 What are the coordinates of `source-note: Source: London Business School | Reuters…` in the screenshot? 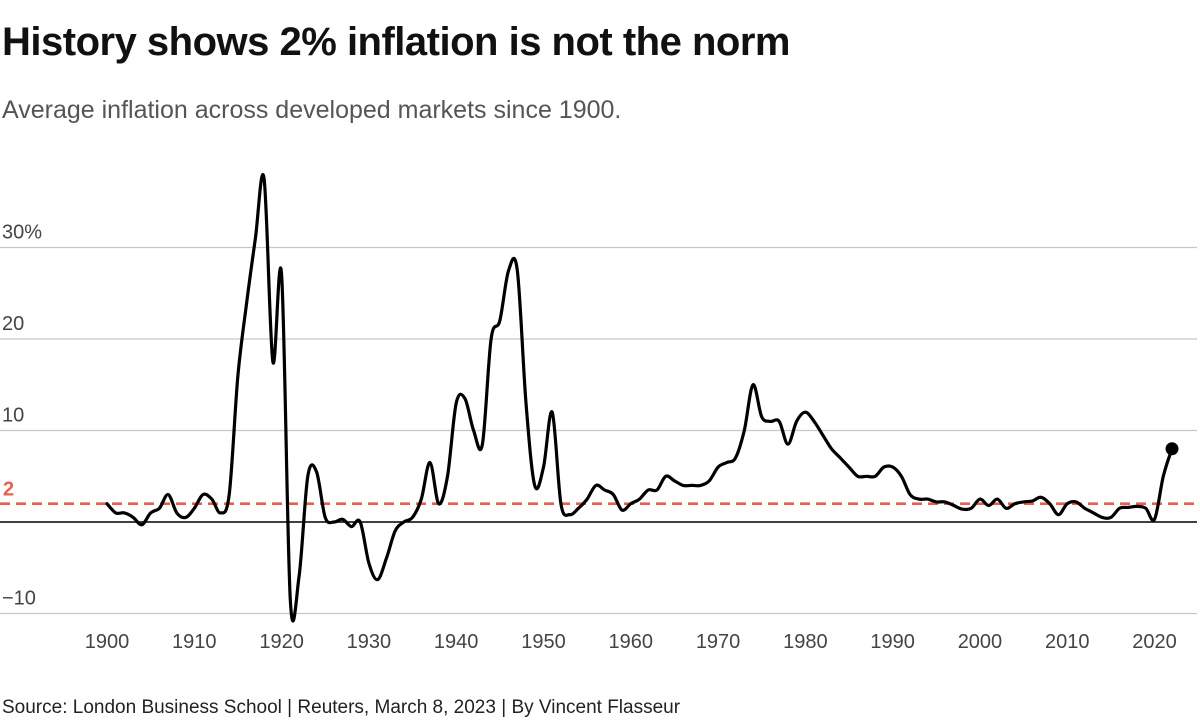 It's located at (341, 707).